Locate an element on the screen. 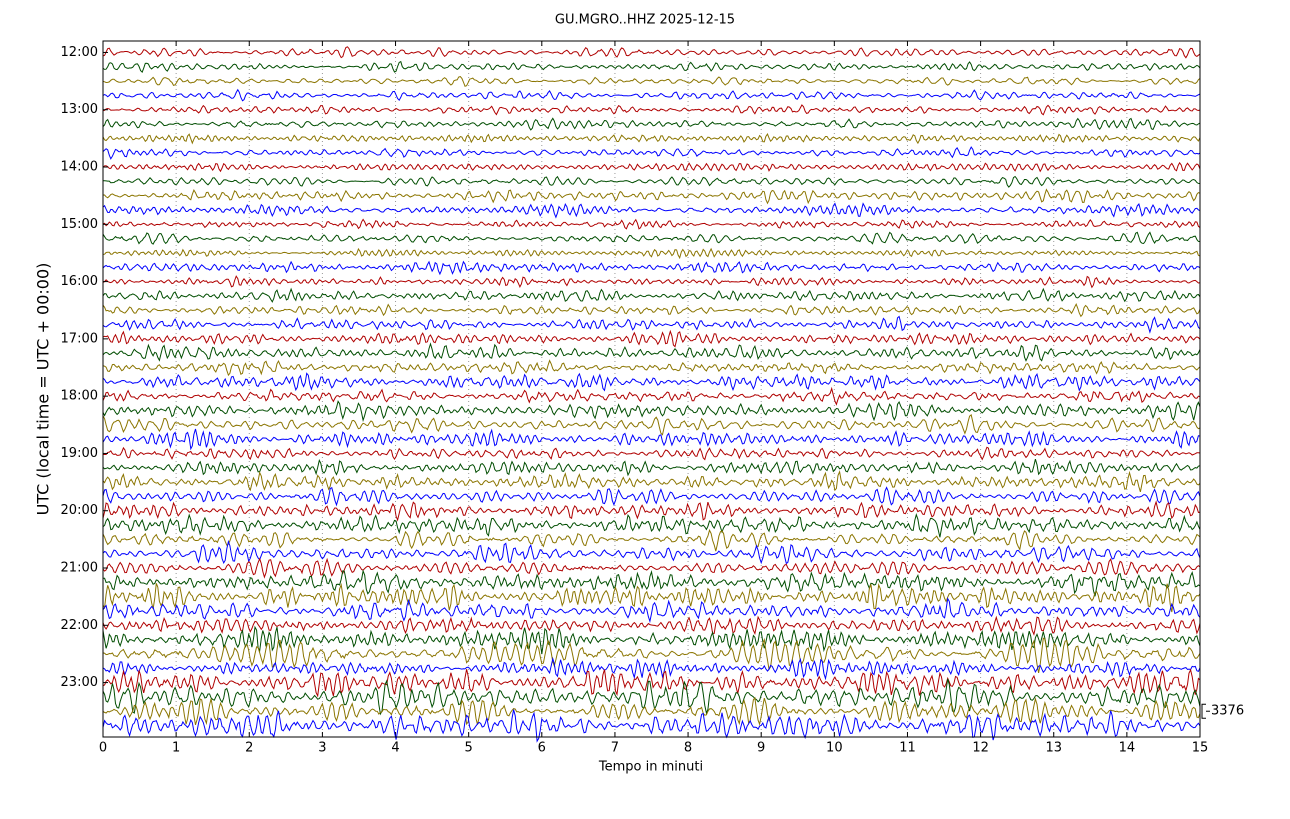  y-tick-label: 17:00 is located at coordinates (79, 338).